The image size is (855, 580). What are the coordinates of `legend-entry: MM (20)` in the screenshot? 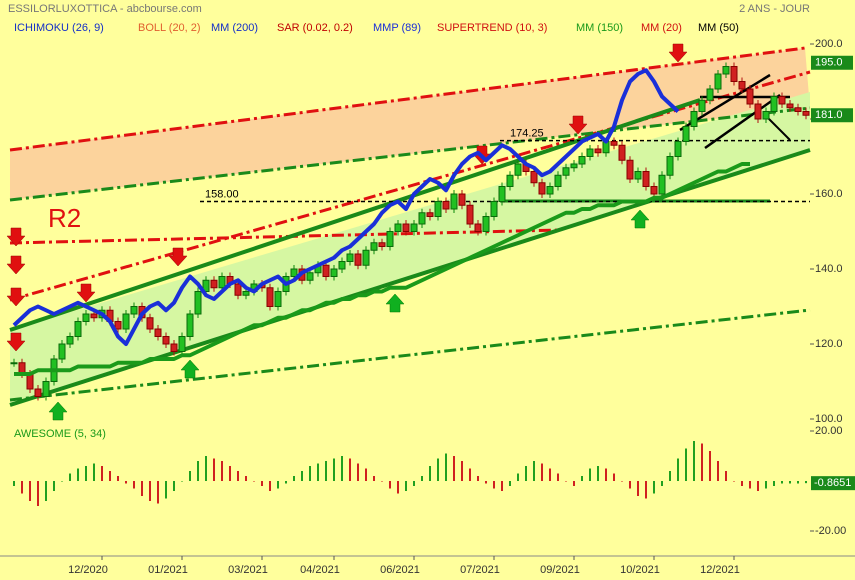 It's located at (661, 28).